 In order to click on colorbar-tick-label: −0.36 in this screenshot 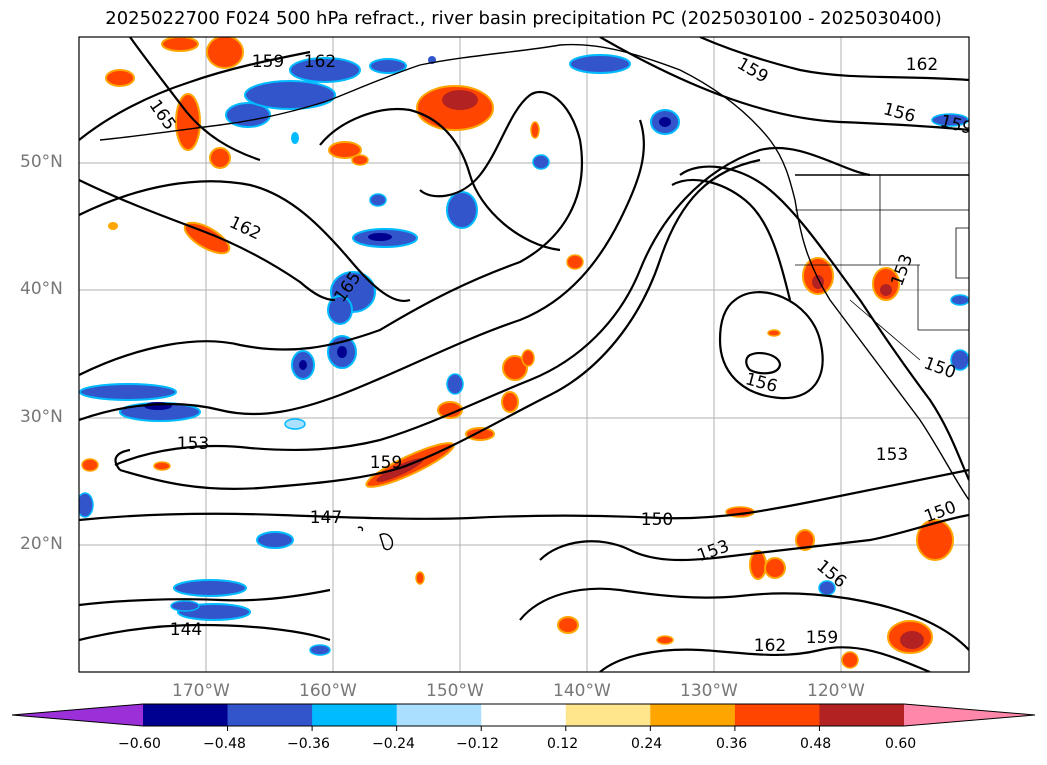, I will do `click(308, 744)`.